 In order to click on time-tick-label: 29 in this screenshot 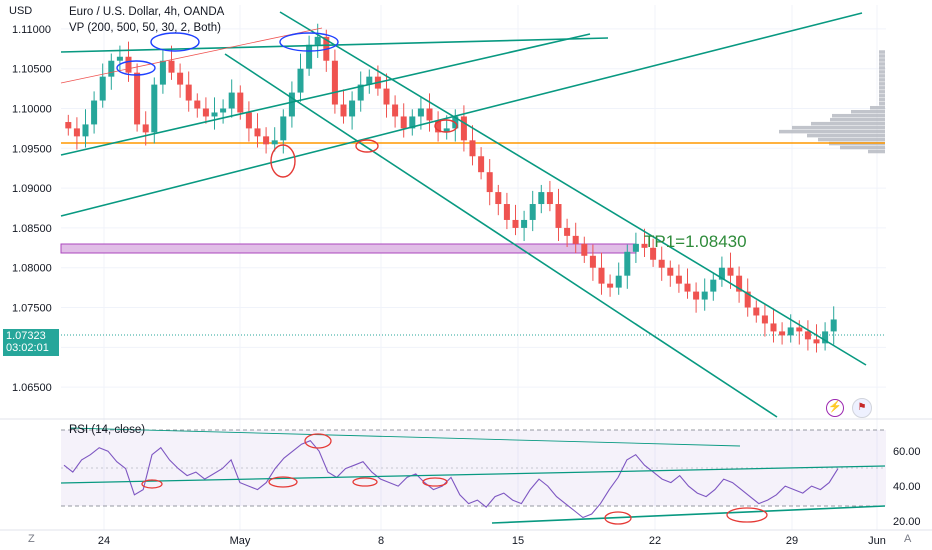, I will do `click(792, 541)`.